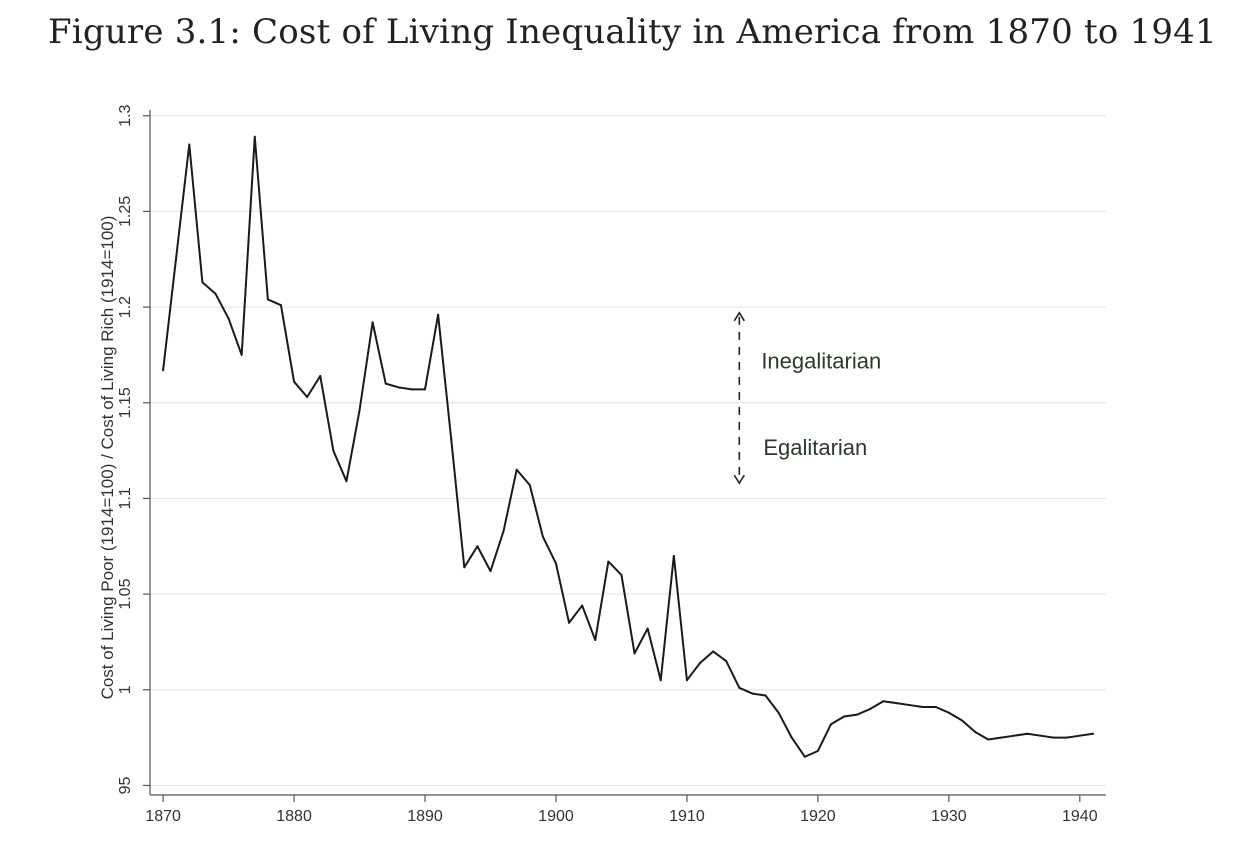 The image size is (1254, 857). I want to click on y-tick-label: 95, so click(125, 785).